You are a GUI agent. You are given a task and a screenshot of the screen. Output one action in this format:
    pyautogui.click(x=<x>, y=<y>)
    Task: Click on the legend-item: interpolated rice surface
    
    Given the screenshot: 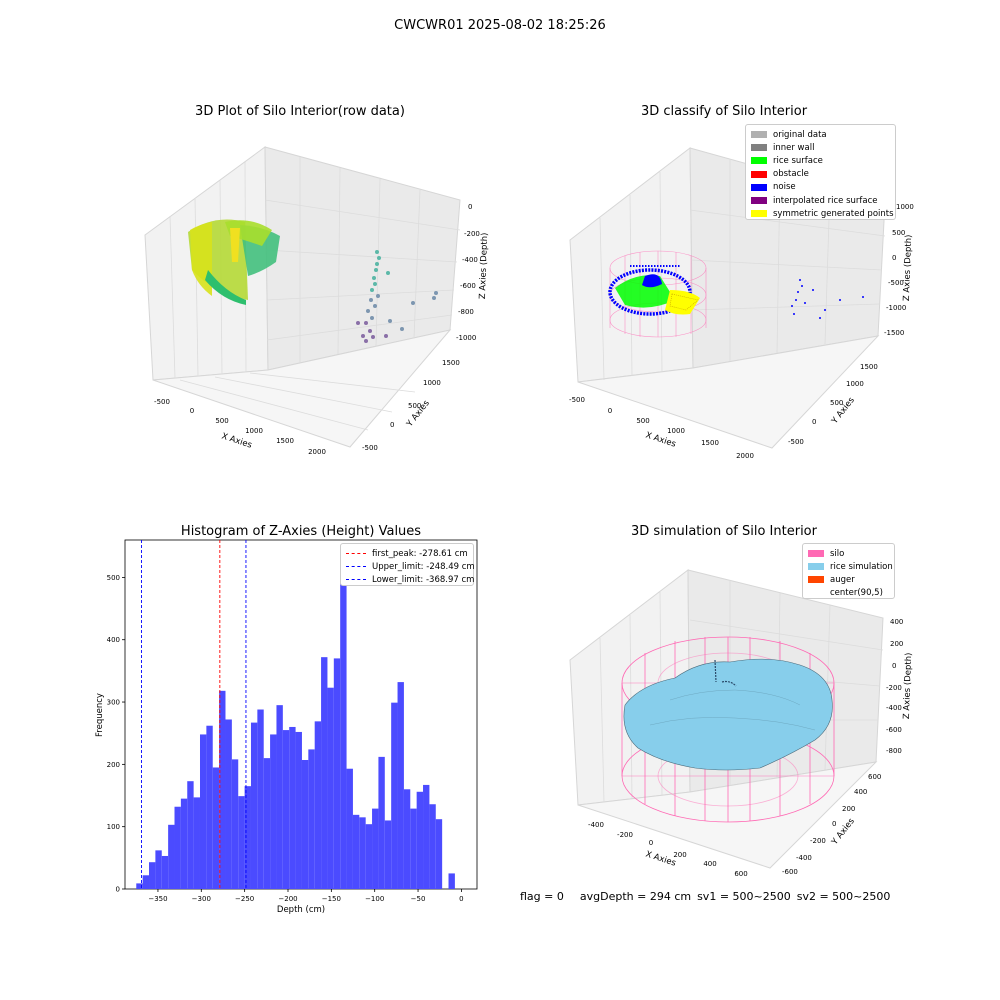 What is the action you would take?
    pyautogui.click(x=820, y=200)
    